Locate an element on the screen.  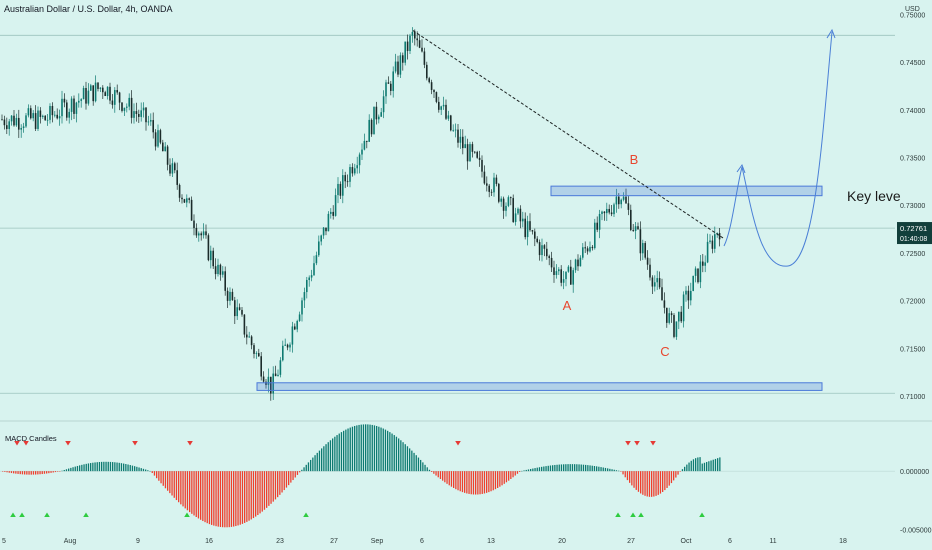
x-tick-label: 5 is located at coordinates (4, 541).